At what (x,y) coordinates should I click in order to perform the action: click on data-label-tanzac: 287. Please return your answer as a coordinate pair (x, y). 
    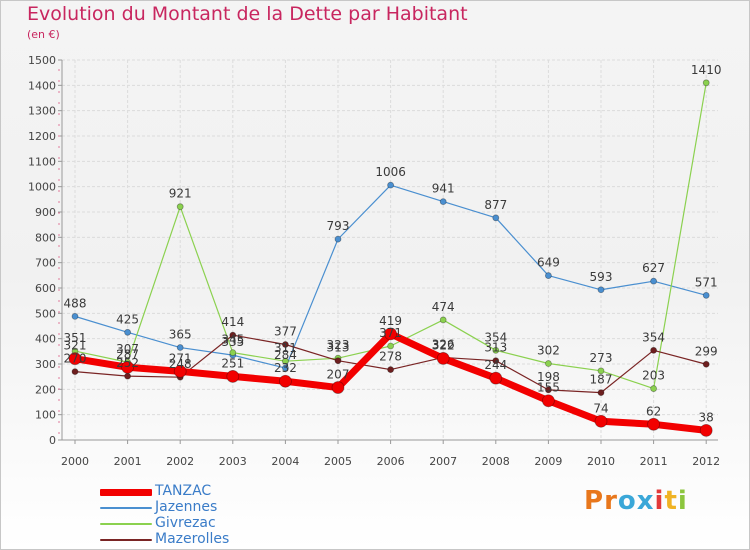
    Looking at the image, I should click on (127, 354).